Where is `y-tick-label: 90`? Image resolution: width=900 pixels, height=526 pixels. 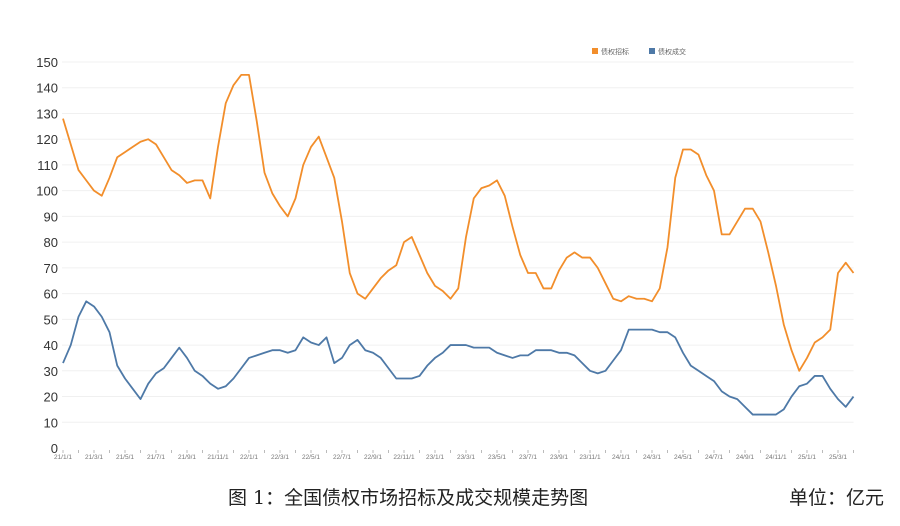
y-tick-label: 90 is located at coordinates (51, 216).